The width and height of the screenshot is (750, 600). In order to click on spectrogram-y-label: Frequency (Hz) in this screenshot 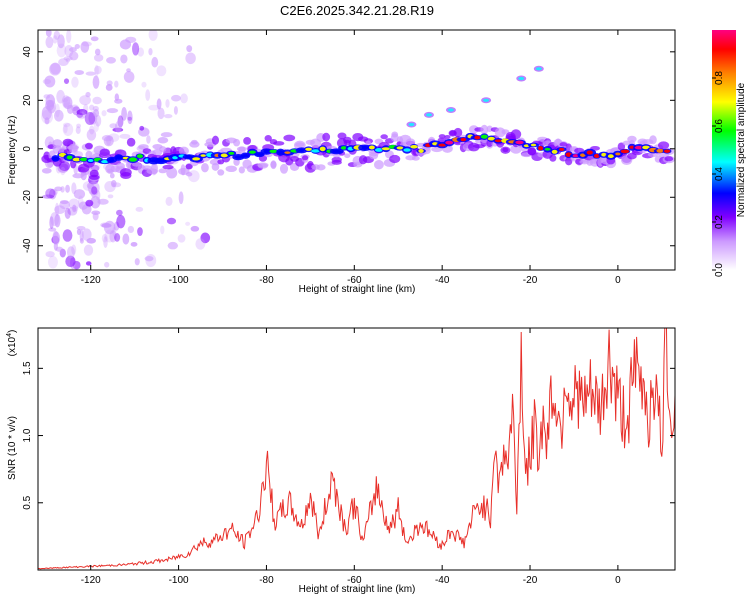, I will do `click(12, 150)`.